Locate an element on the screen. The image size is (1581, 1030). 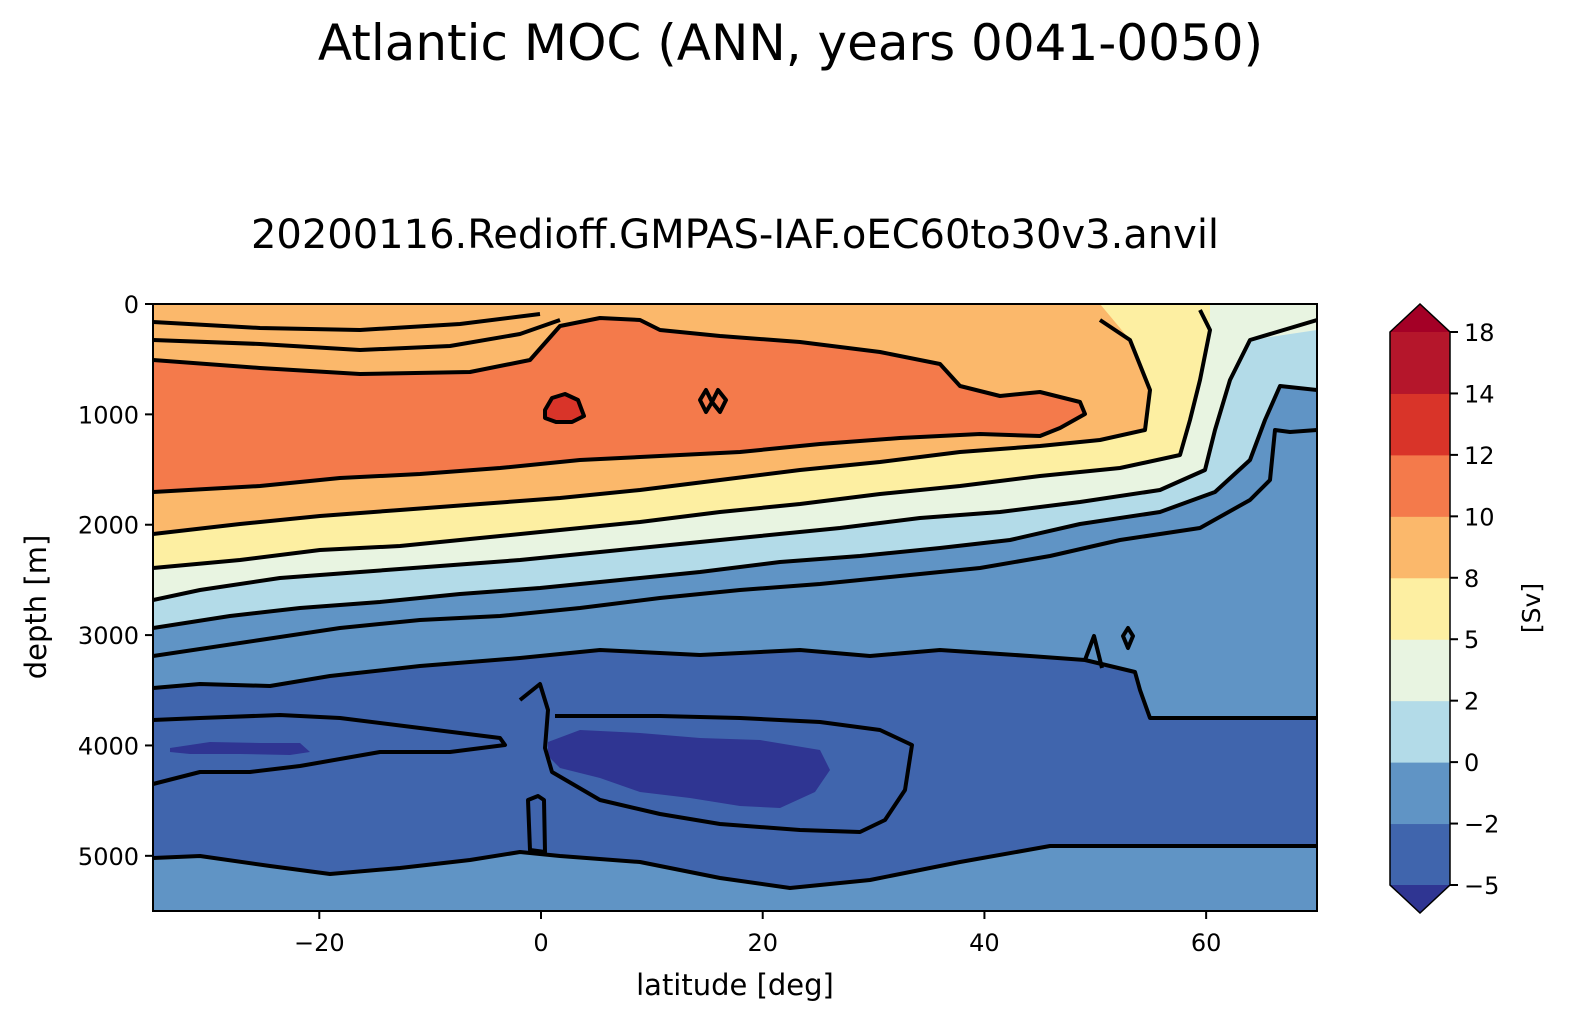
colorbar-tick-label: −5 is located at coordinates (1481, 886).